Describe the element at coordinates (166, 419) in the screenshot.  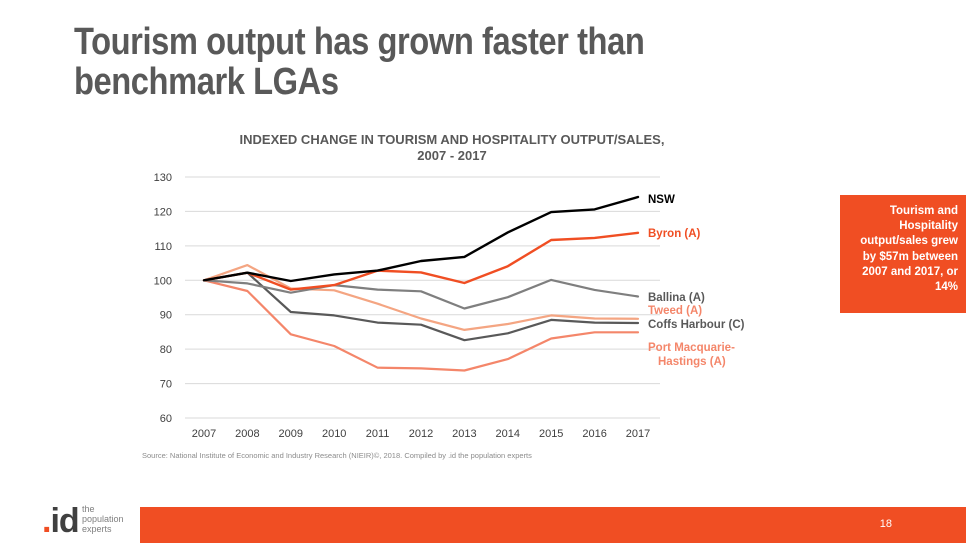
I see `y-tick-label-60: 60` at that location.